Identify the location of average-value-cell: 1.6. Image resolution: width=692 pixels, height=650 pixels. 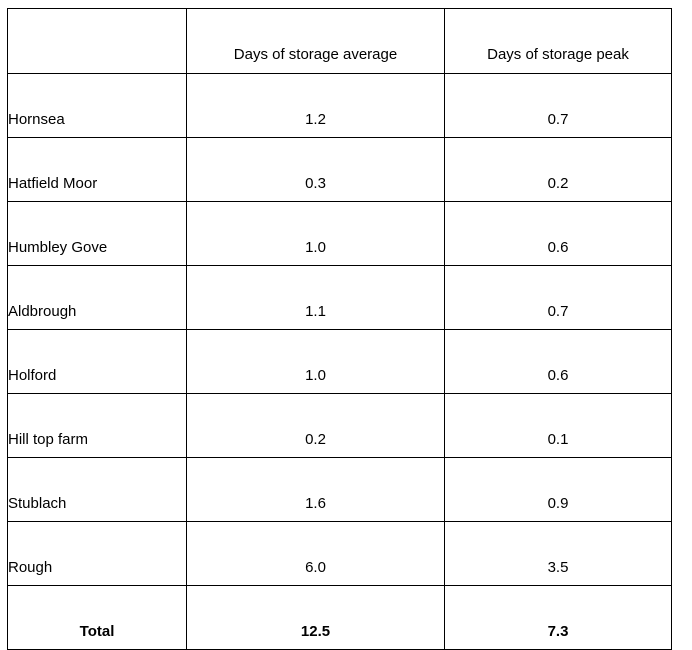
(315, 489).